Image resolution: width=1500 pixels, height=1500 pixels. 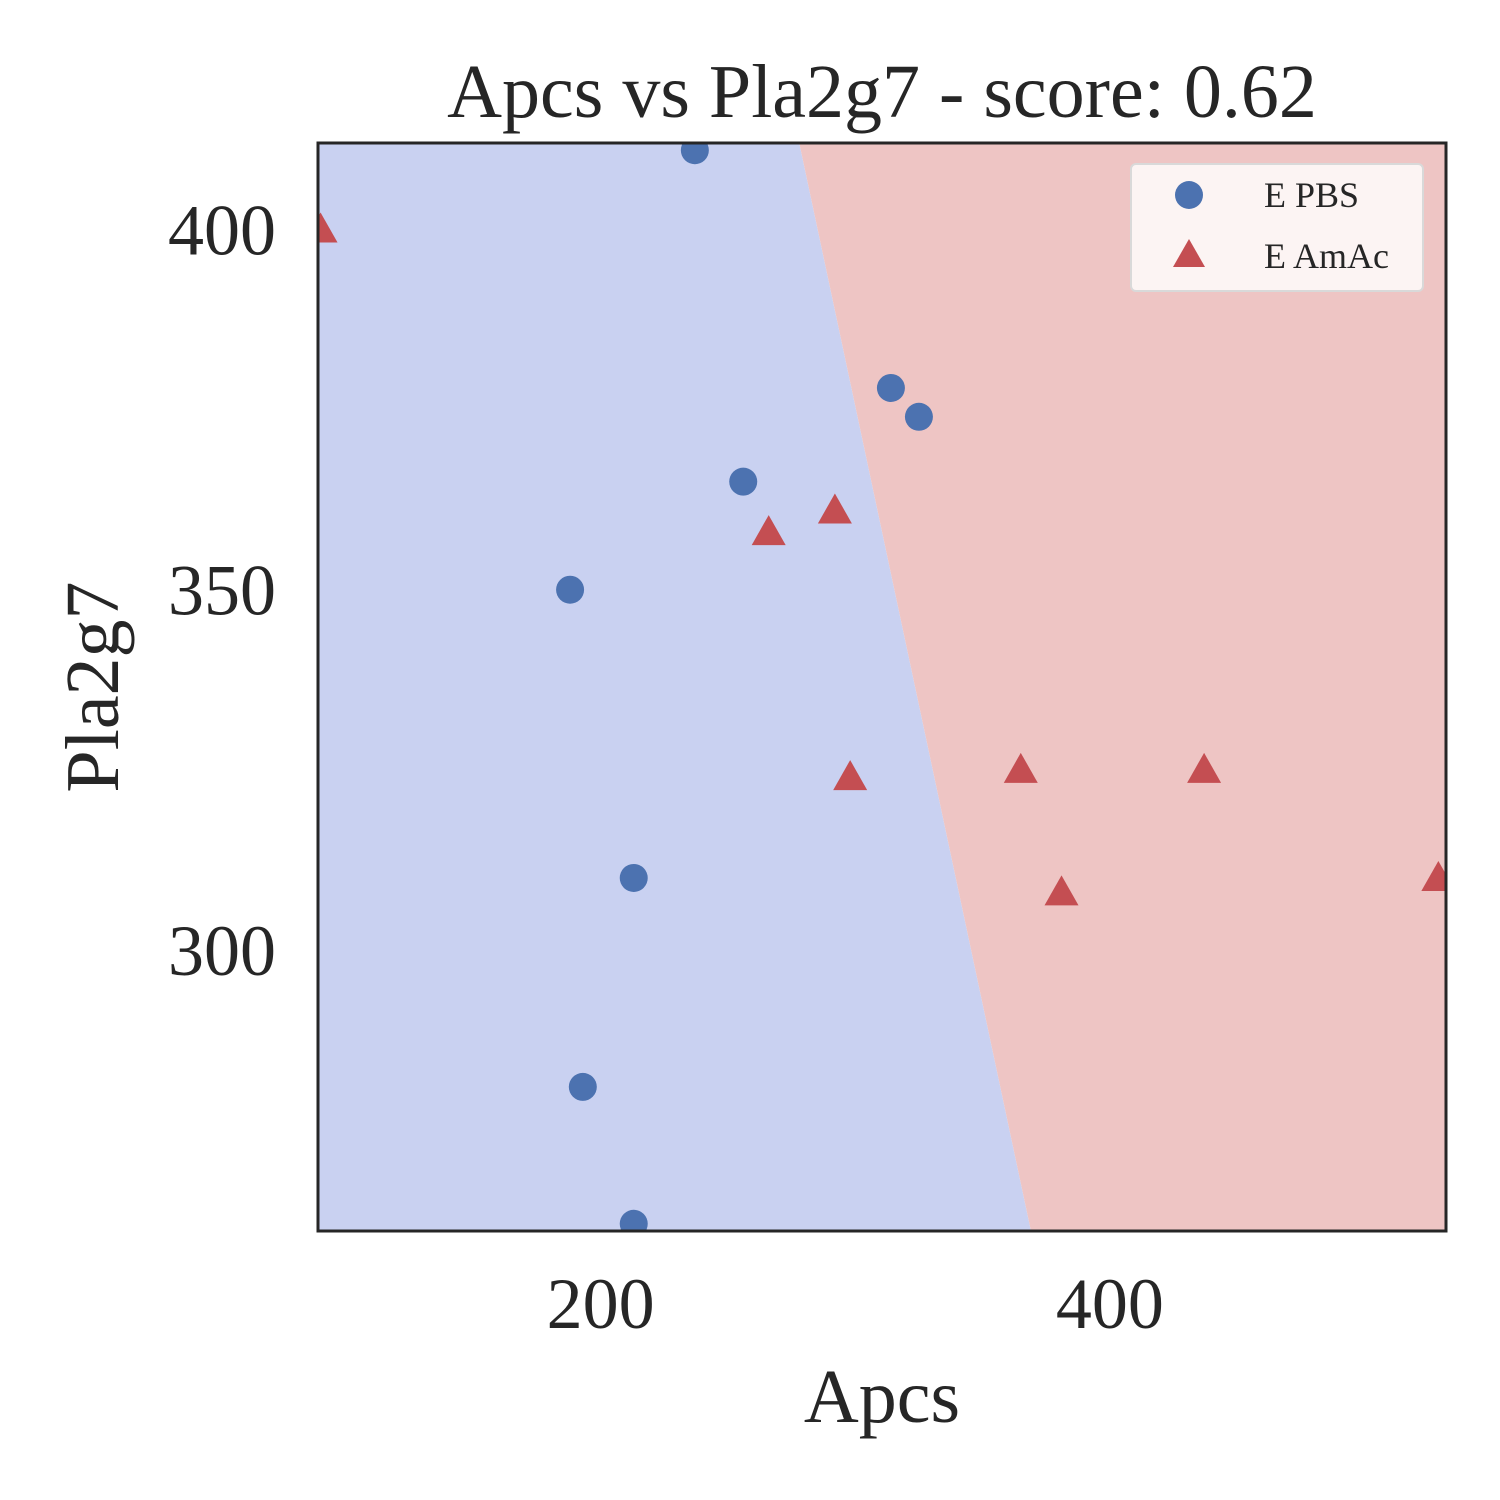 I want to click on x-axis-ticks: 200 400, so click(x=855, y=1304).